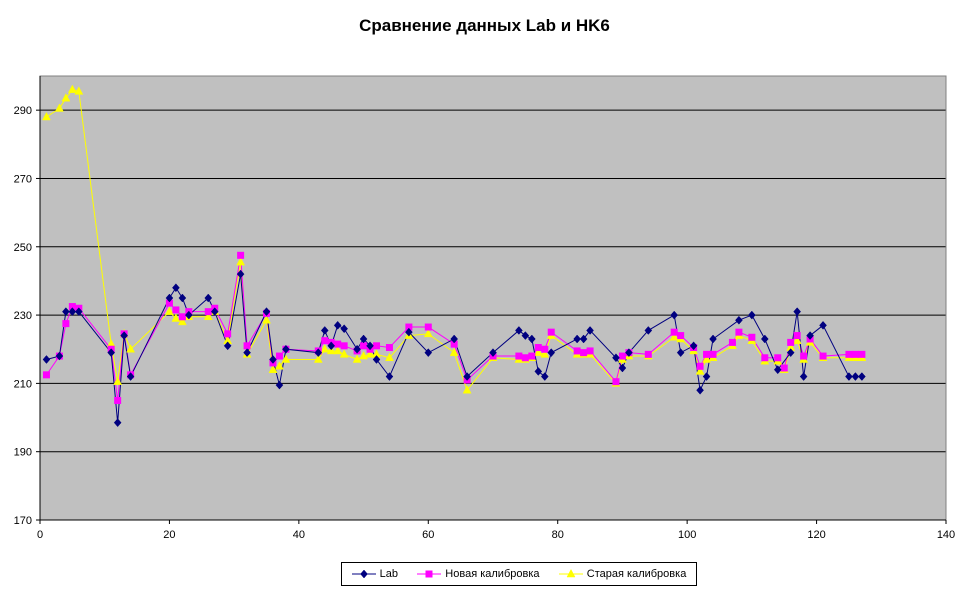 The width and height of the screenshot is (969, 590). Describe the element at coordinates (23, 248) in the screenshot. I see `y-tick-label: 250` at that location.